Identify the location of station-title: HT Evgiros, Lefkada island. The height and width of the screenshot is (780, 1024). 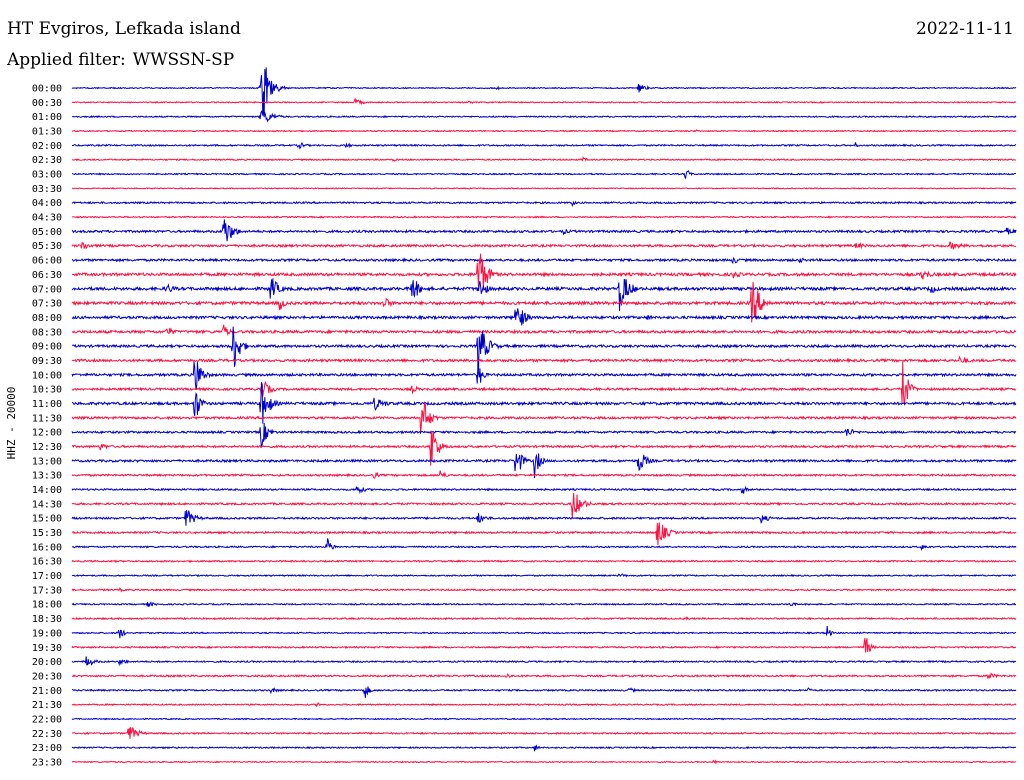
(124, 29).